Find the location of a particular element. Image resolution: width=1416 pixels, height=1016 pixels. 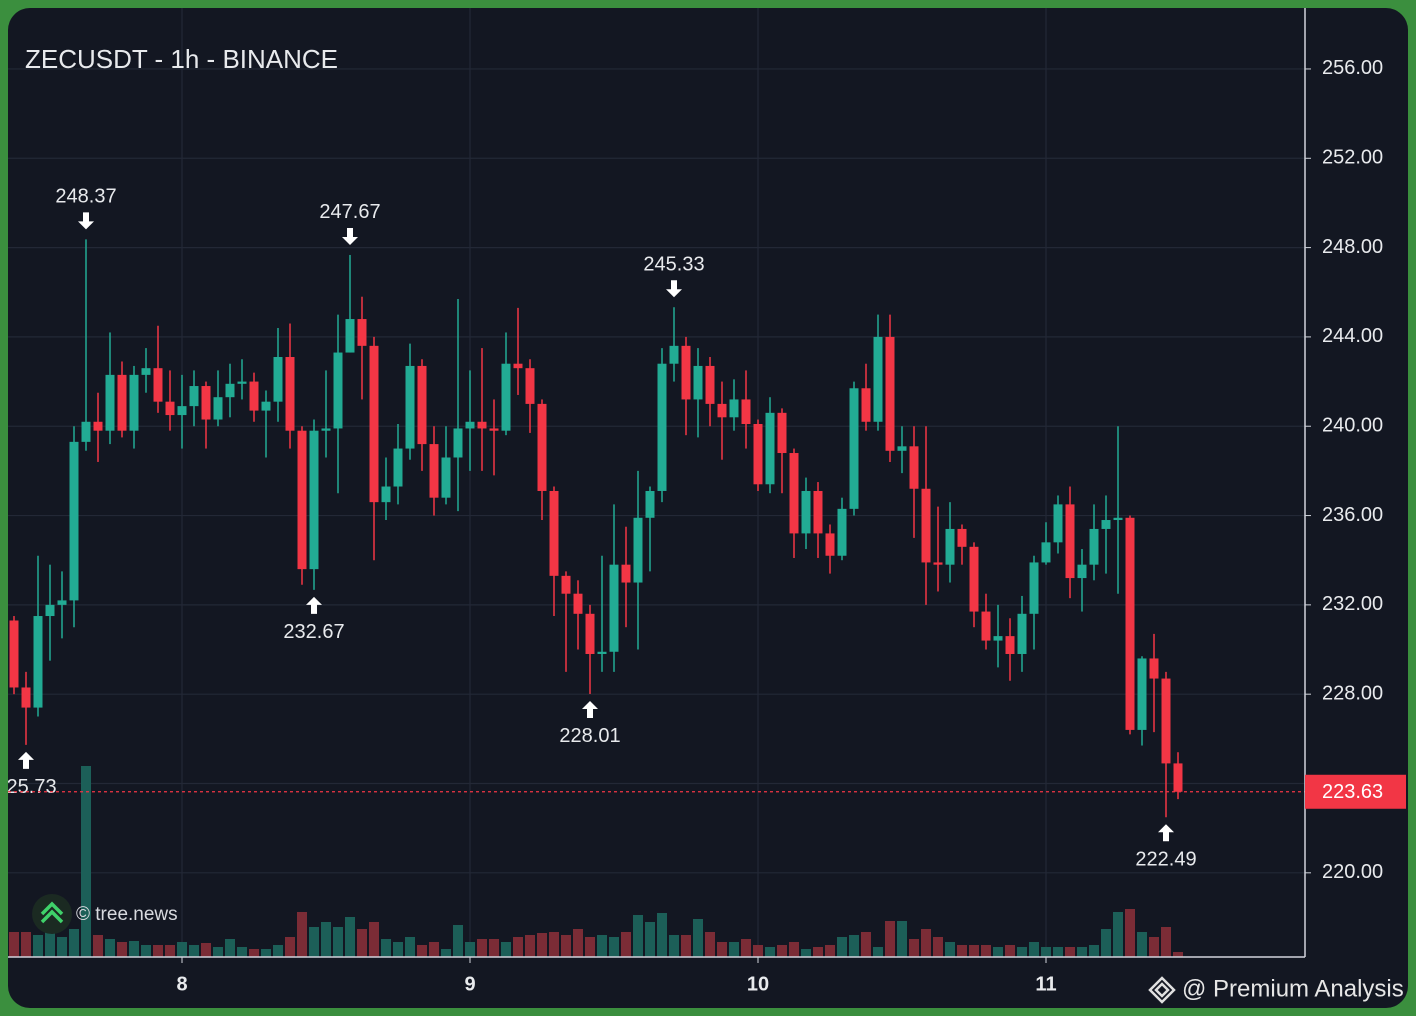

annotation-label: 247.67 is located at coordinates (349, 212).